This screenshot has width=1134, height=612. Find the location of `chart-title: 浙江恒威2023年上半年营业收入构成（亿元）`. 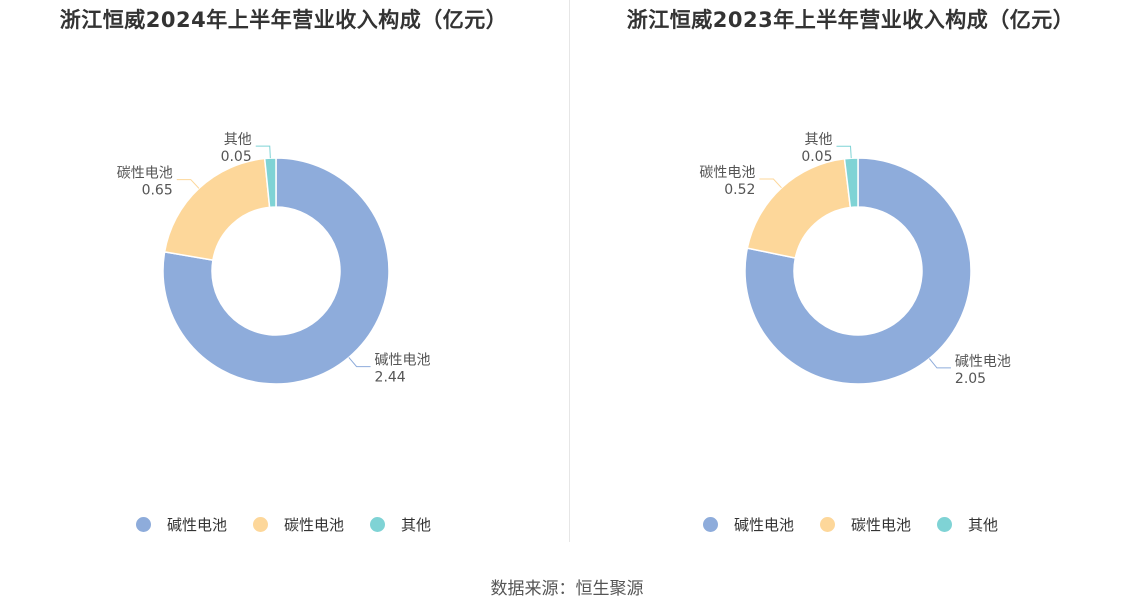

chart-title: 浙江恒威2023年上半年营业收入构成（亿元） is located at coordinates (850, 20).